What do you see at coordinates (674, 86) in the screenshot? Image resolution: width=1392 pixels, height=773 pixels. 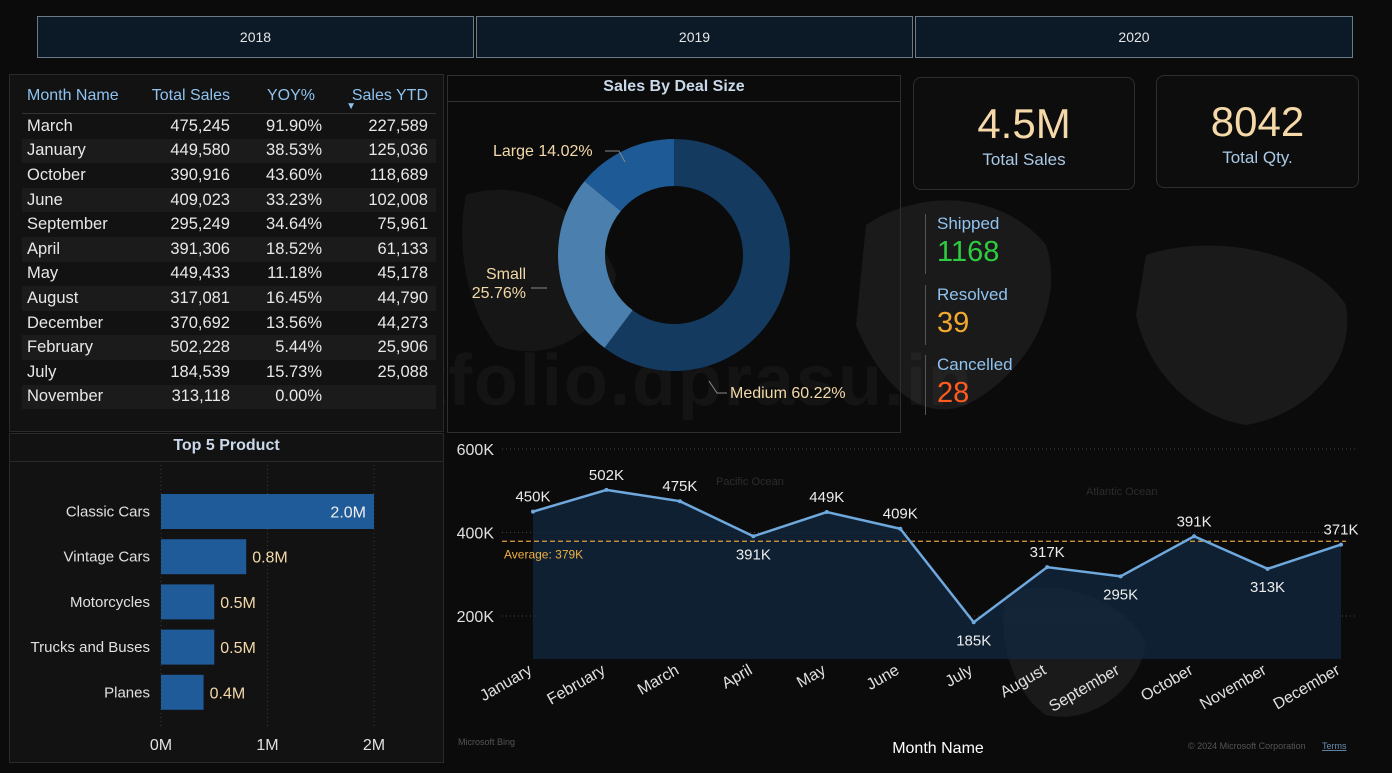 I see `donut-title: Sales By Deal Size` at bounding box center [674, 86].